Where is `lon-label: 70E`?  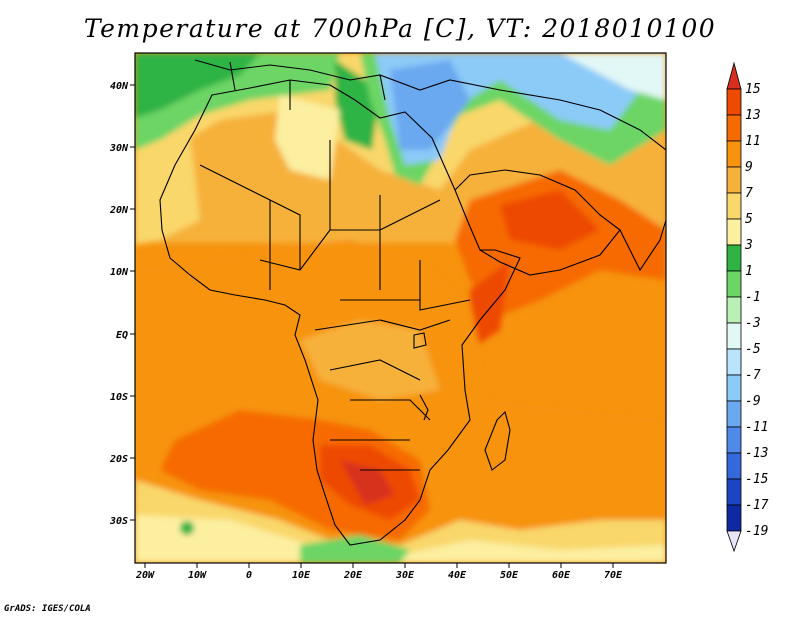 lon-label: 70E is located at coordinates (613, 575).